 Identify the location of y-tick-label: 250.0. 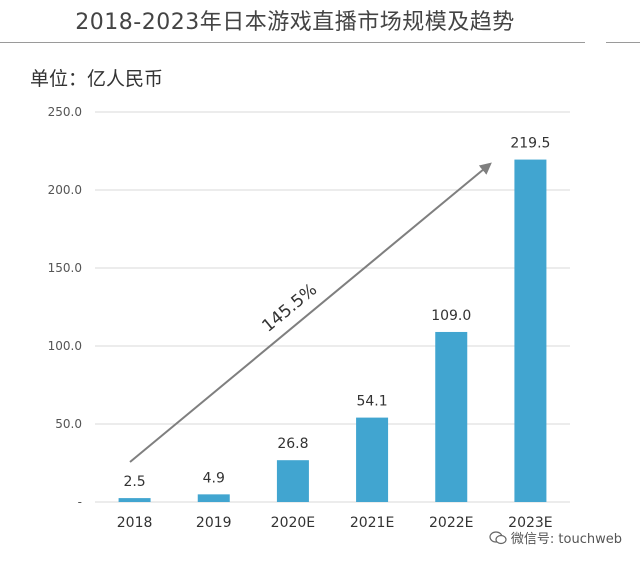
(65, 112).